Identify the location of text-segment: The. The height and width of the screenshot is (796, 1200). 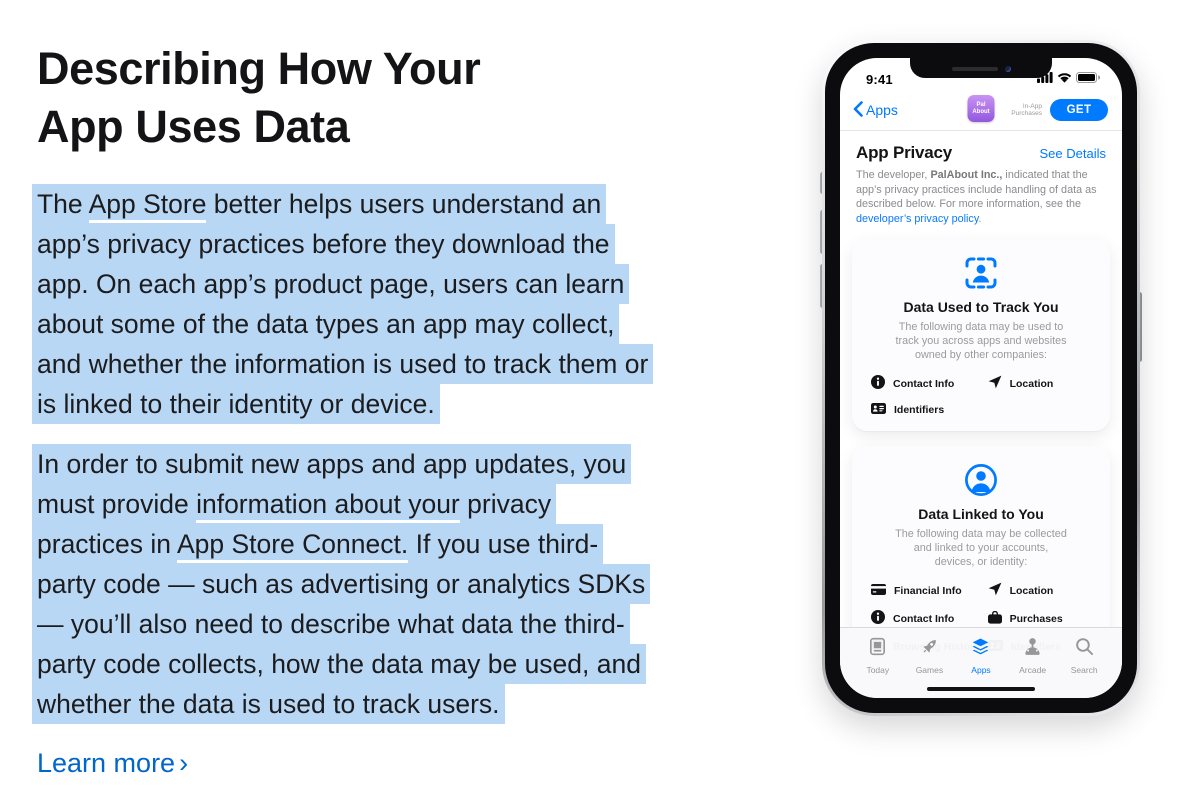
(63, 204).